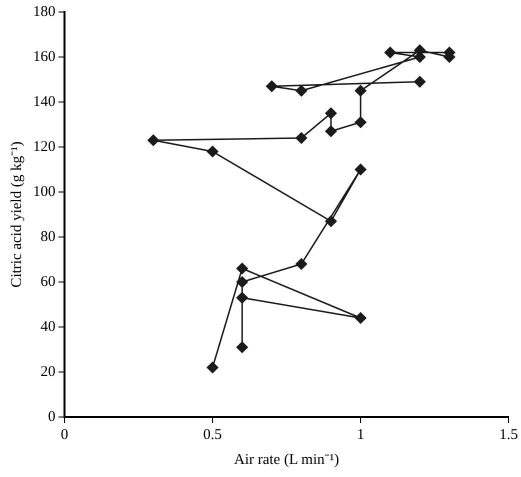  What do you see at coordinates (360, 434) in the screenshot?
I see `x-tick-label: 1` at bounding box center [360, 434].